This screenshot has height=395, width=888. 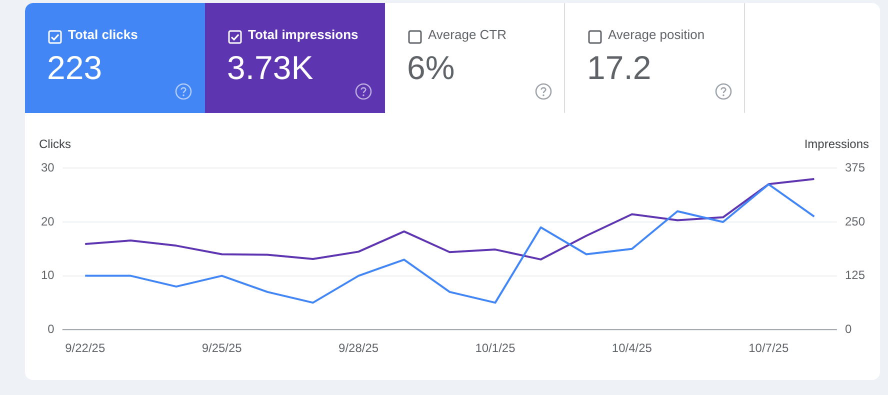 I want to click on y2-tick-label: 375, so click(x=855, y=167).